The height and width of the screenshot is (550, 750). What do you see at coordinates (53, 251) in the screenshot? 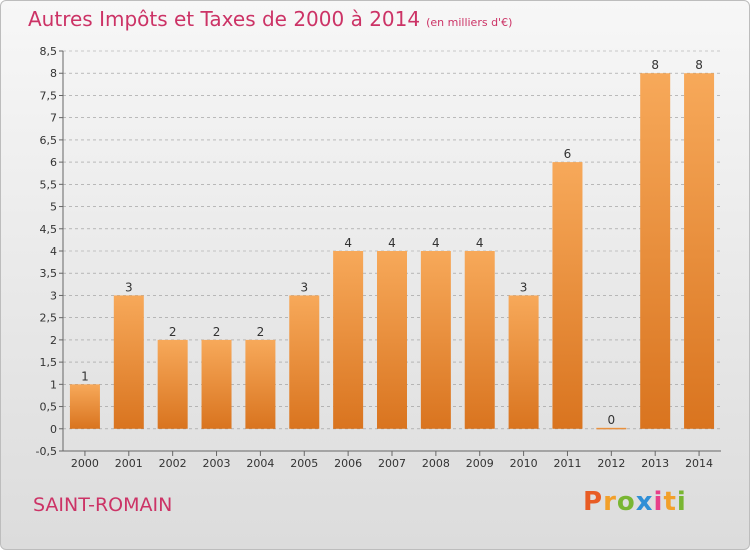
I see `y-tick-label: 4` at bounding box center [53, 251].